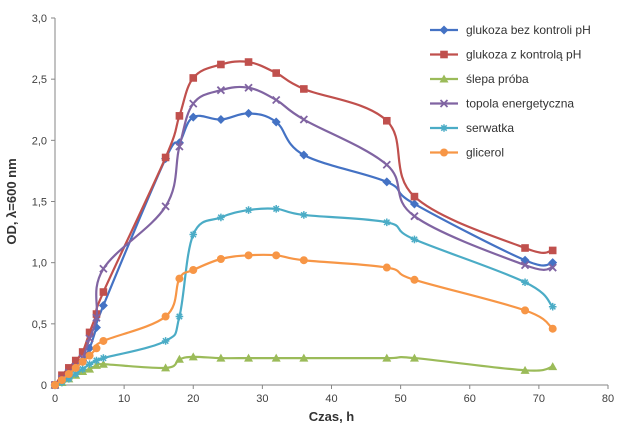  What do you see at coordinates (608, 399) in the screenshot?
I see `x-tick-label: 80` at bounding box center [608, 399].